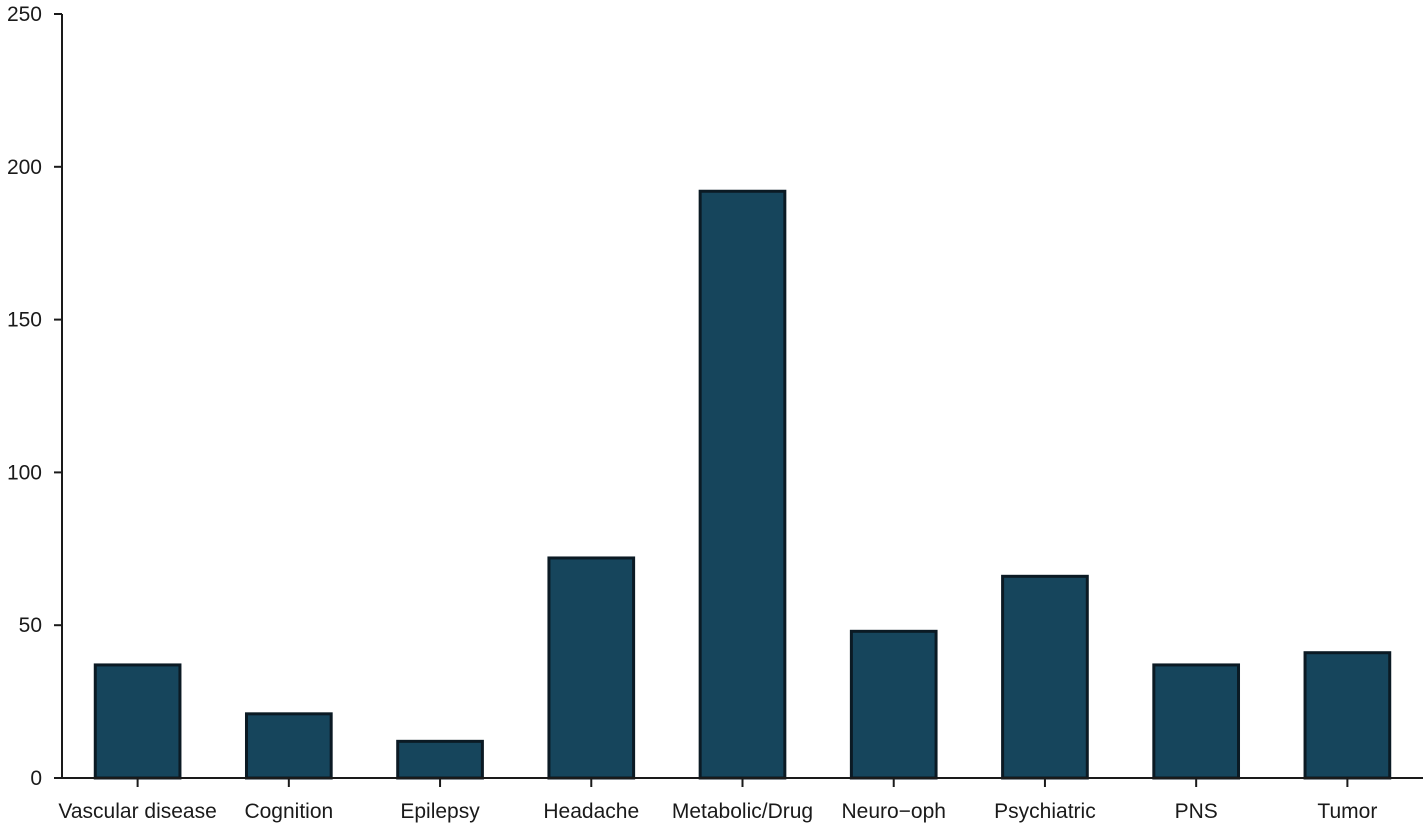  Describe the element at coordinates (288, 811) in the screenshot. I see `x-tick-label: Cognition` at that location.